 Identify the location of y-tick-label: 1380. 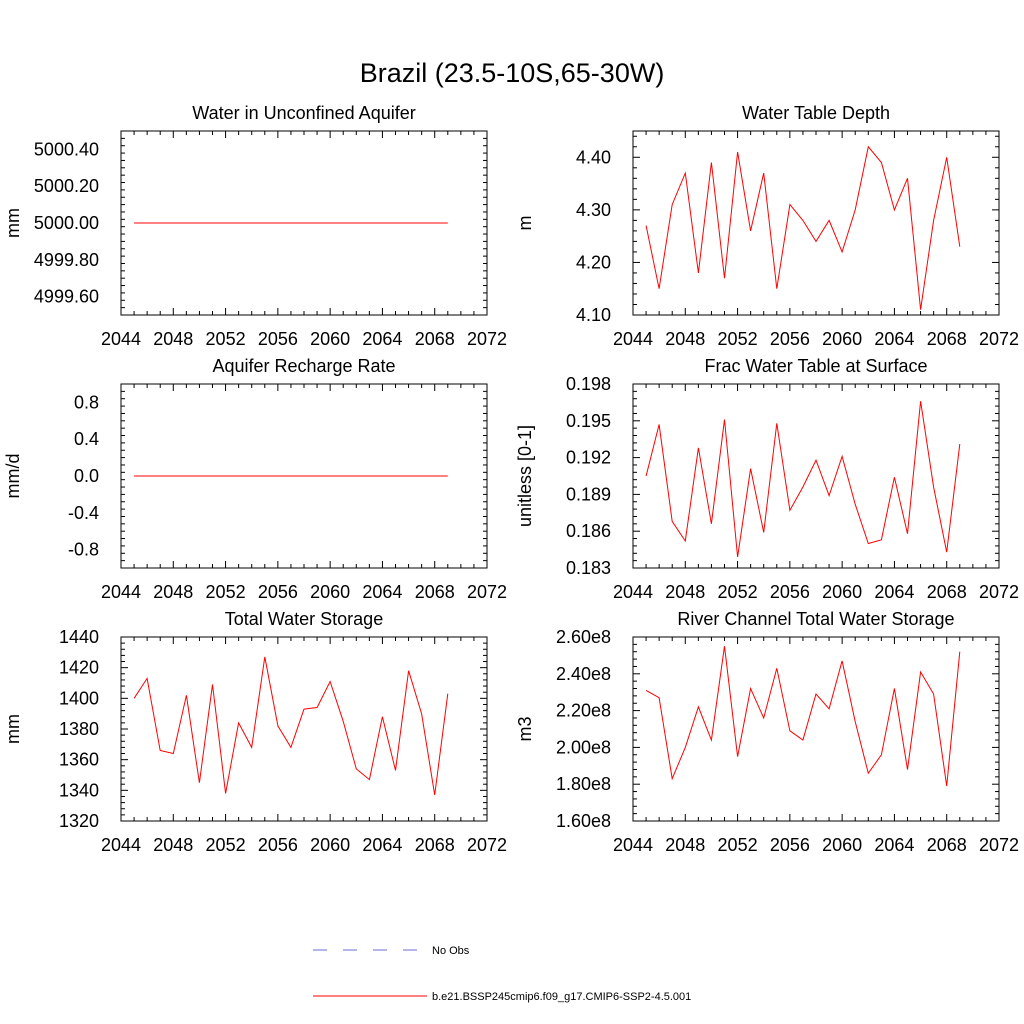
(79, 729).